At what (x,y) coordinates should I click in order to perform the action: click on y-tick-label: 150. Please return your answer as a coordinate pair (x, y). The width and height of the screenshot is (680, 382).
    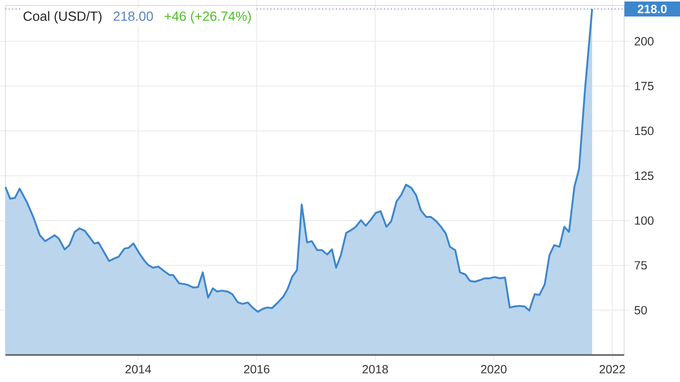
    Looking at the image, I should click on (644, 131).